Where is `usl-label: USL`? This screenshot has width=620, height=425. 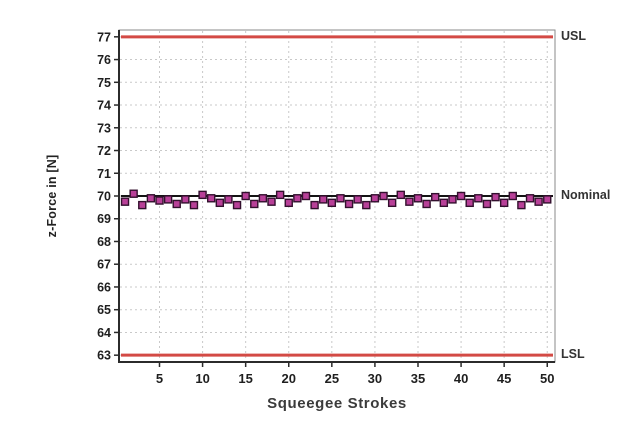
usl-label: USL is located at coordinates (573, 35).